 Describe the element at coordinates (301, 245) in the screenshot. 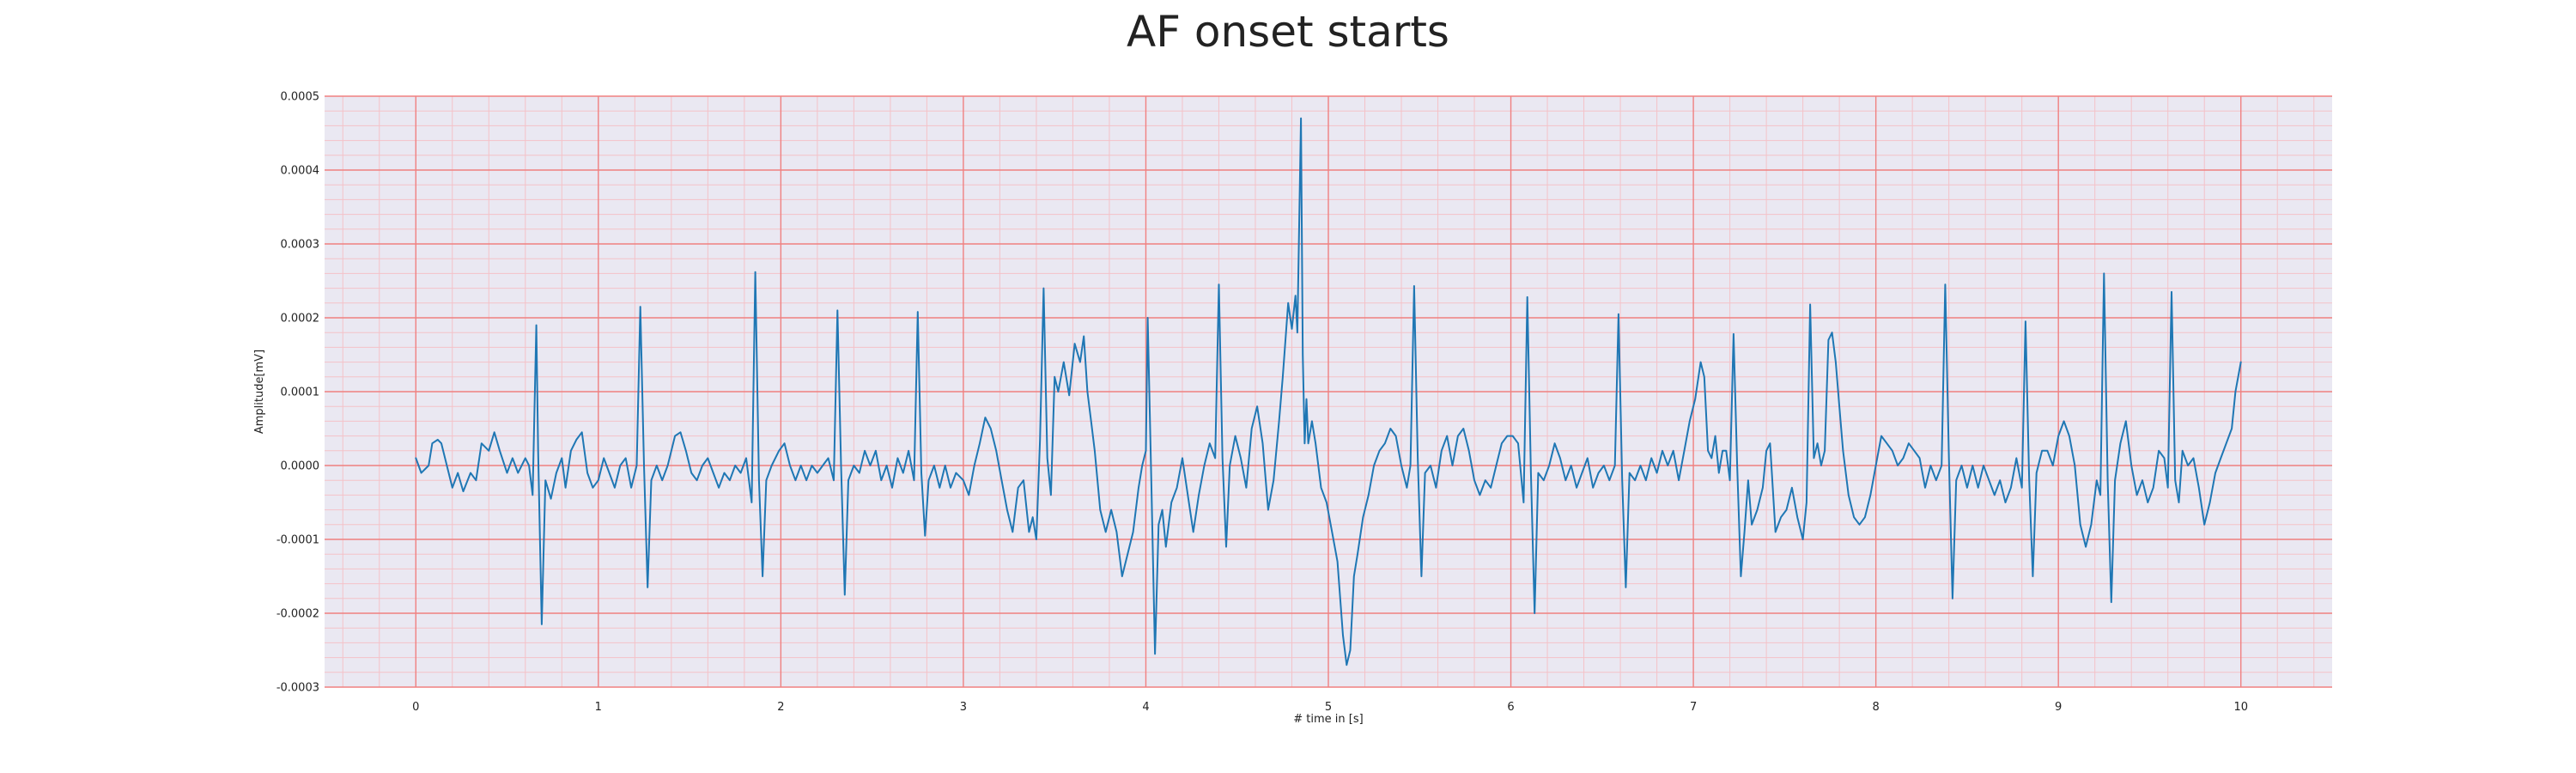

I see `y-tick-label: 0.0003` at that location.